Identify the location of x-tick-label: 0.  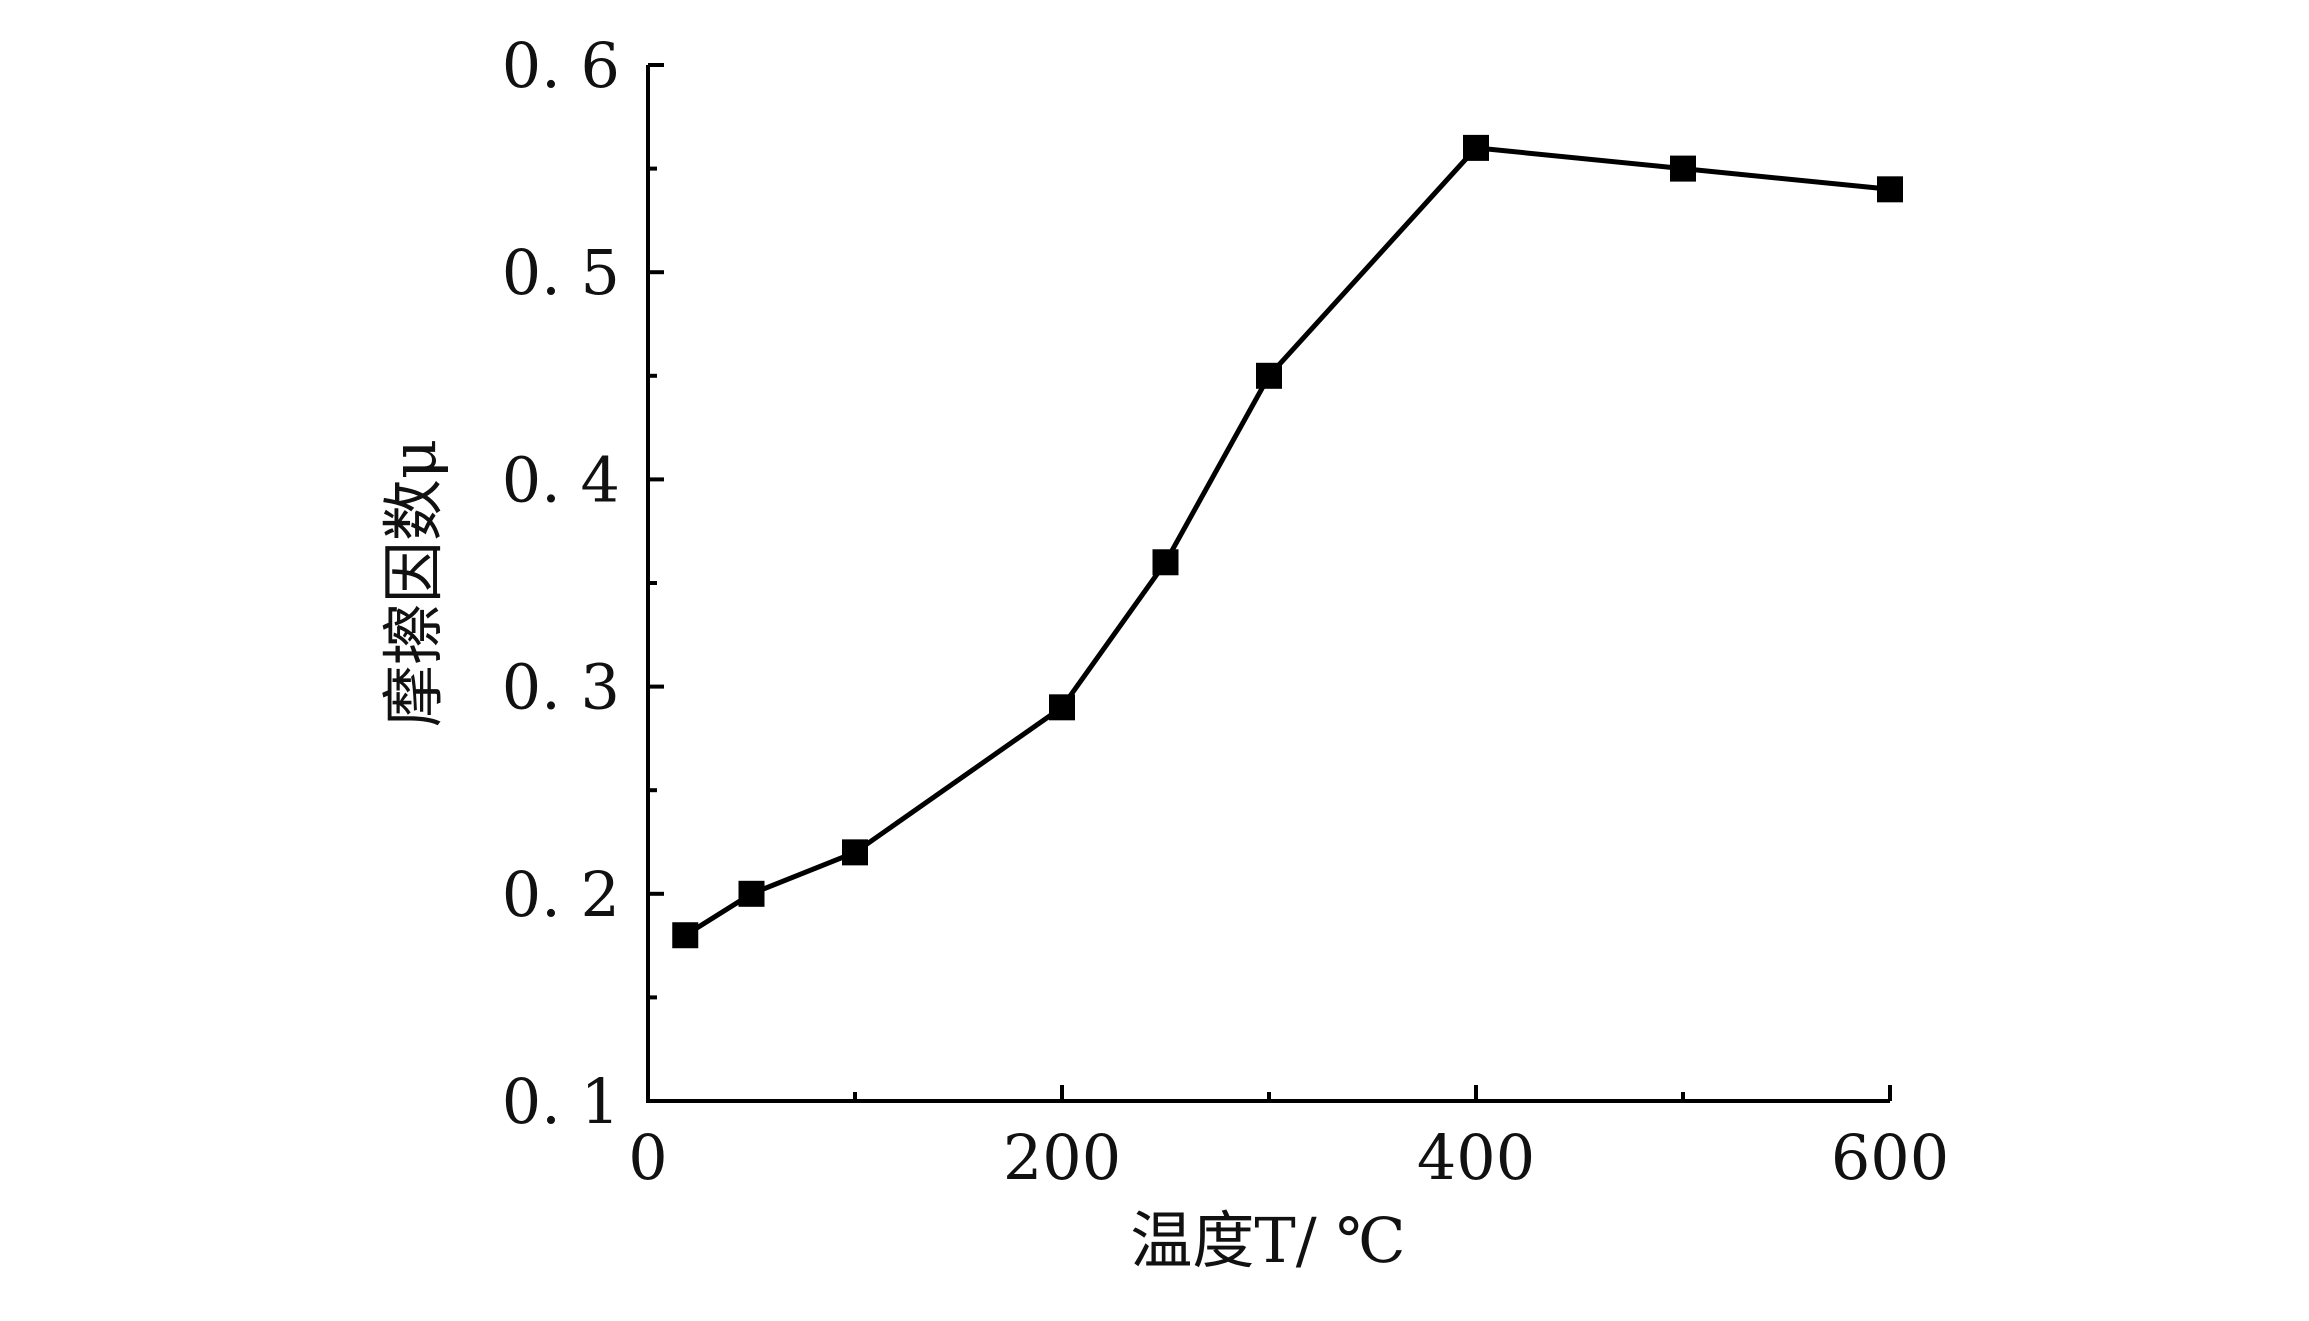
(647, 1157).